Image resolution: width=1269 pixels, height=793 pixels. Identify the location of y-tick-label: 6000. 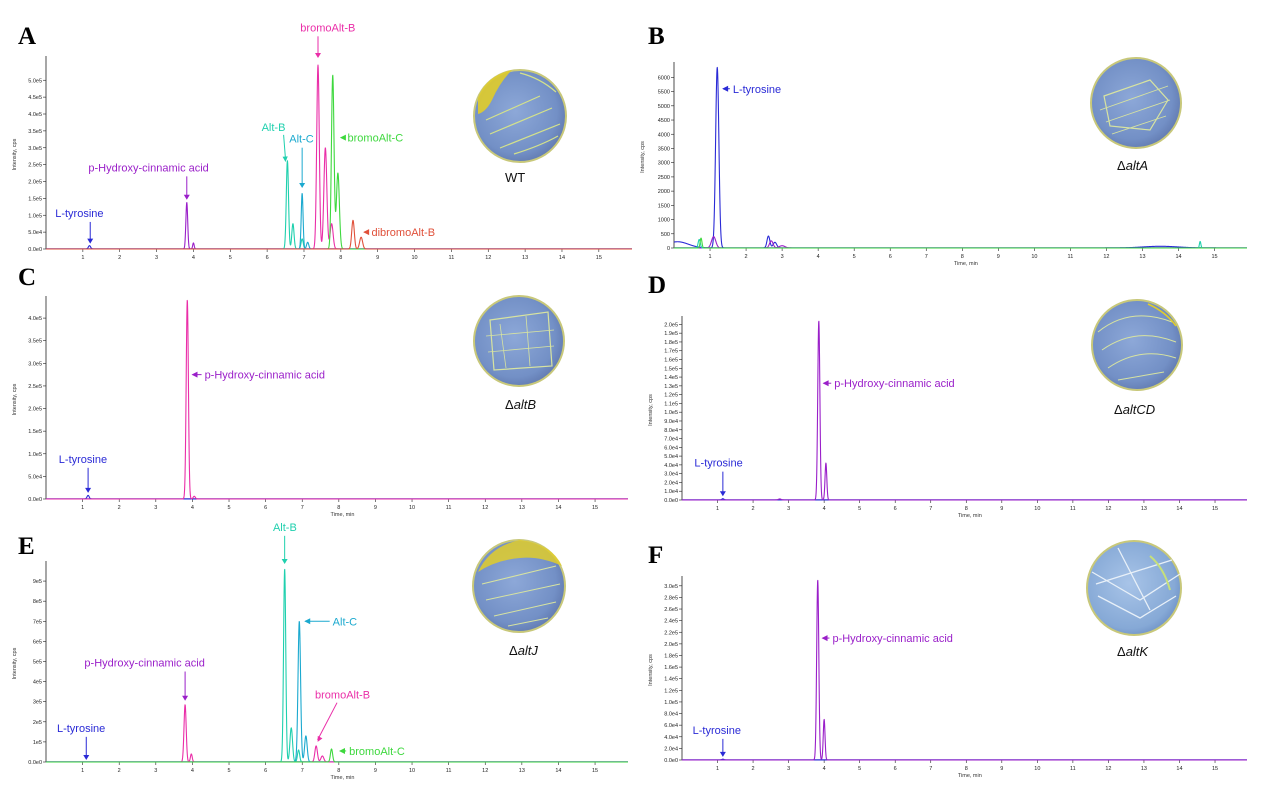
(664, 78).